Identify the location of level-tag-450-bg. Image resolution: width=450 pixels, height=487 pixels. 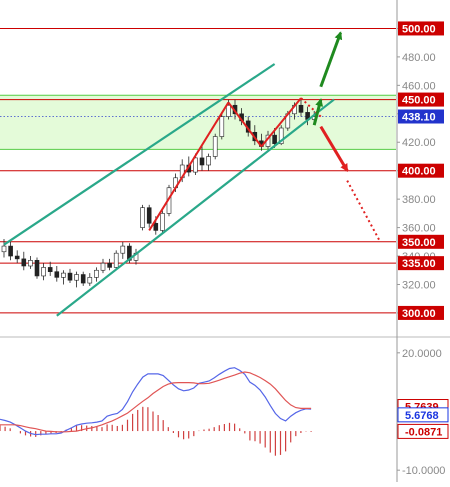
(421, 99).